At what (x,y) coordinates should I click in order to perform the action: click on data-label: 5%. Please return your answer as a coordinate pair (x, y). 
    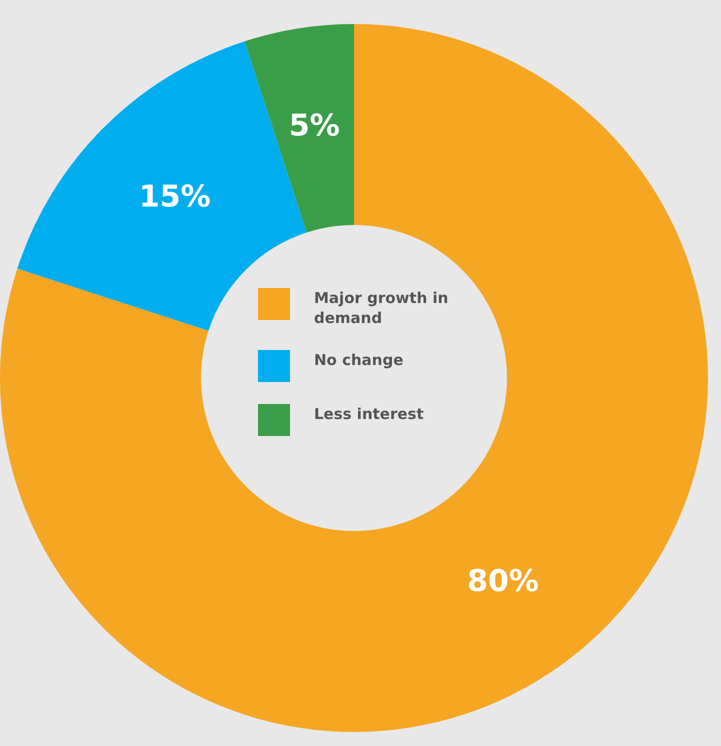
    Looking at the image, I should click on (314, 126).